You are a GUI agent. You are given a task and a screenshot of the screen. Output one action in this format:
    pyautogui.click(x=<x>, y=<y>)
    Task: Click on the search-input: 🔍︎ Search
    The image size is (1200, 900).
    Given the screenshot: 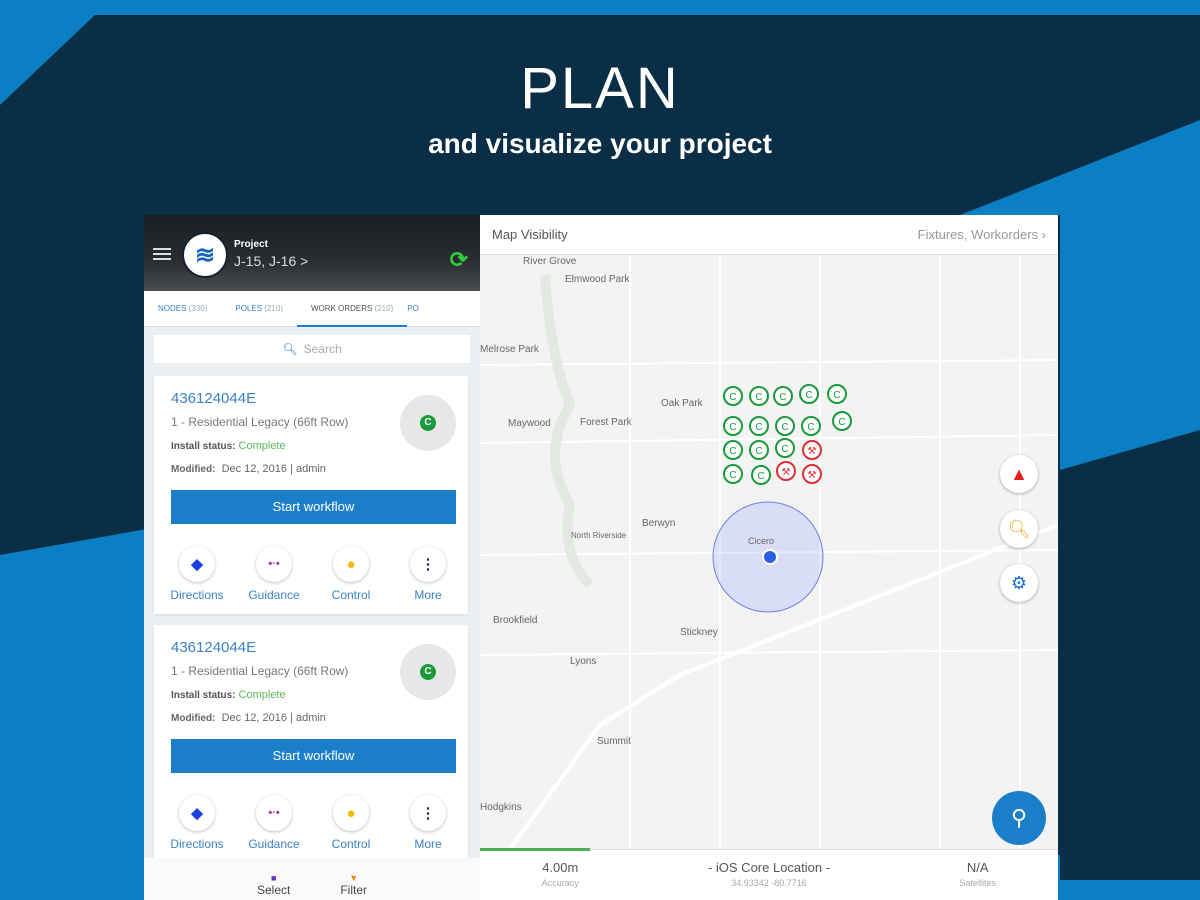 What is the action you would take?
    pyautogui.click(x=312, y=349)
    